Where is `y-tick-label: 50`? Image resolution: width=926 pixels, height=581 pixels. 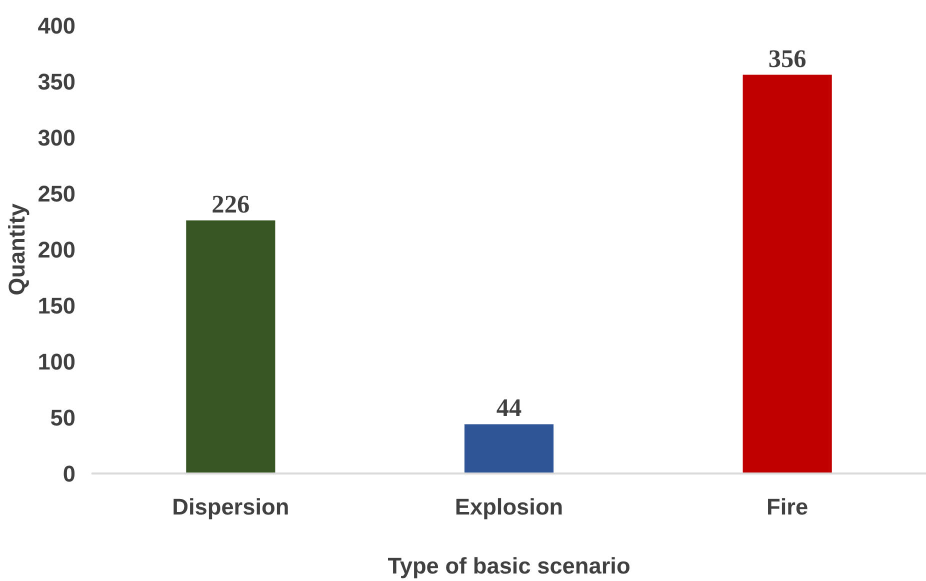 y-tick-label: 50 is located at coordinates (63, 417).